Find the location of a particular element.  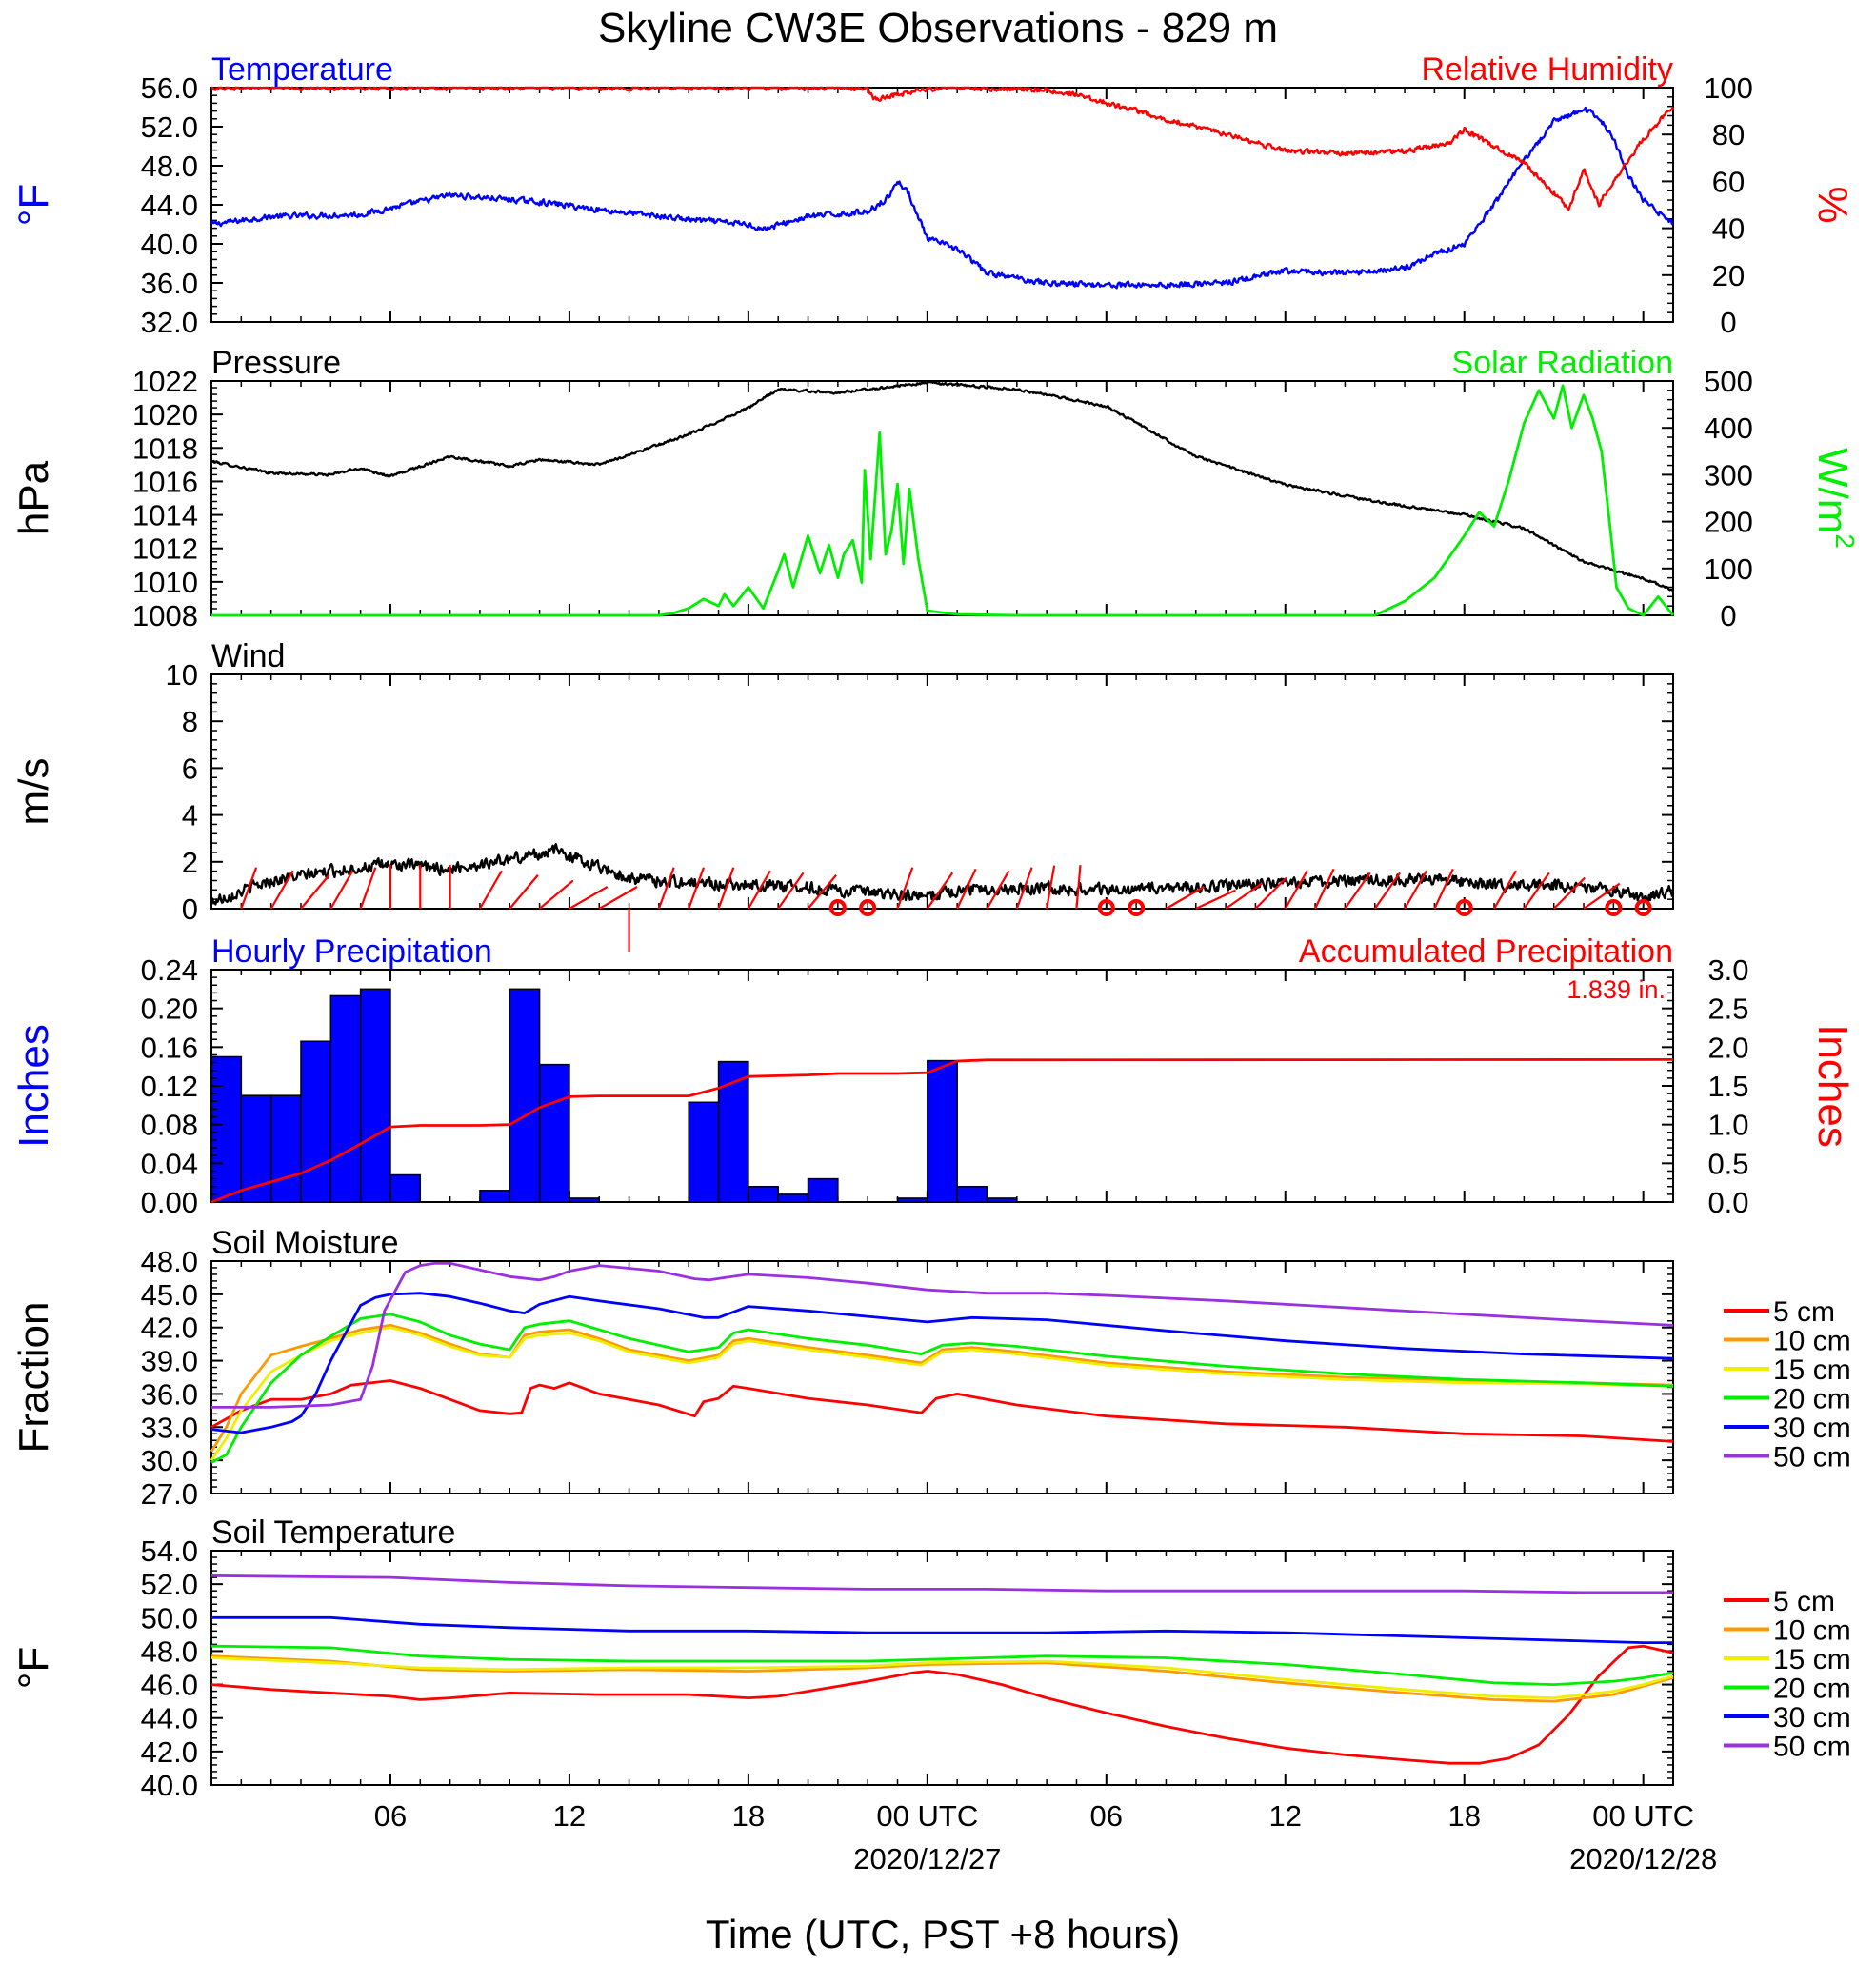

legend-label: 15 cm is located at coordinates (1812, 1370).